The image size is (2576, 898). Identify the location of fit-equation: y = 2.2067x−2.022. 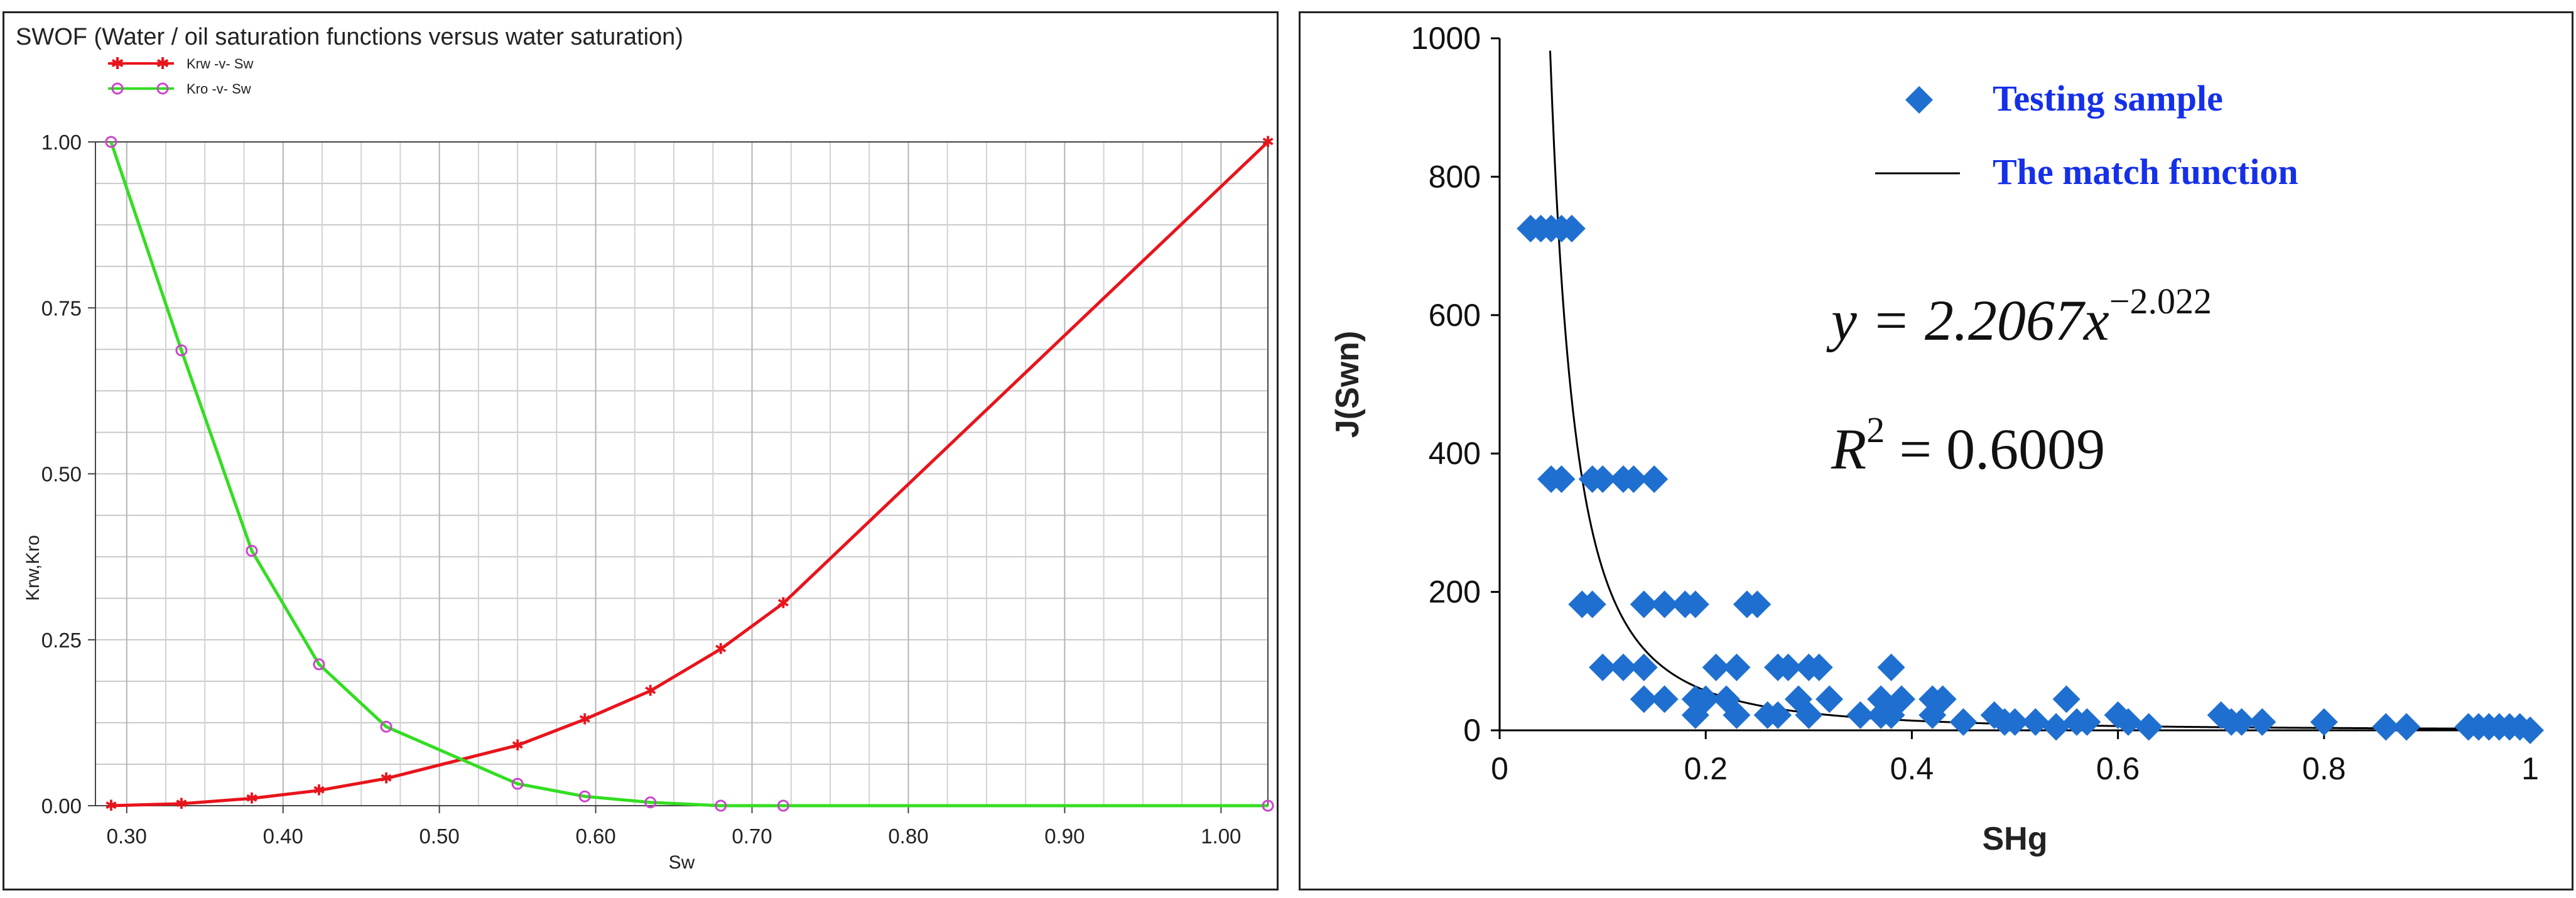
(2019, 316).